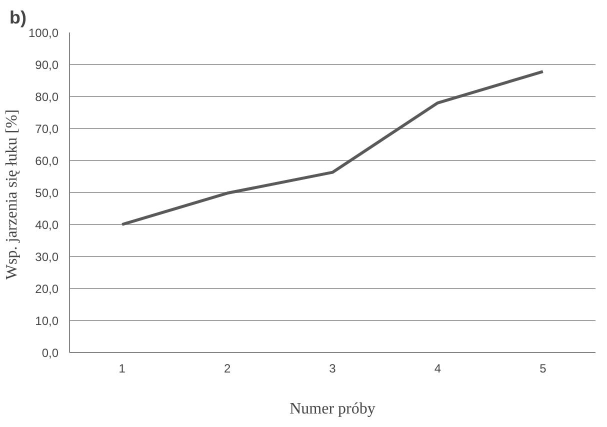 The height and width of the screenshot is (427, 607). I want to click on x-tick-label: 4, so click(438, 369).